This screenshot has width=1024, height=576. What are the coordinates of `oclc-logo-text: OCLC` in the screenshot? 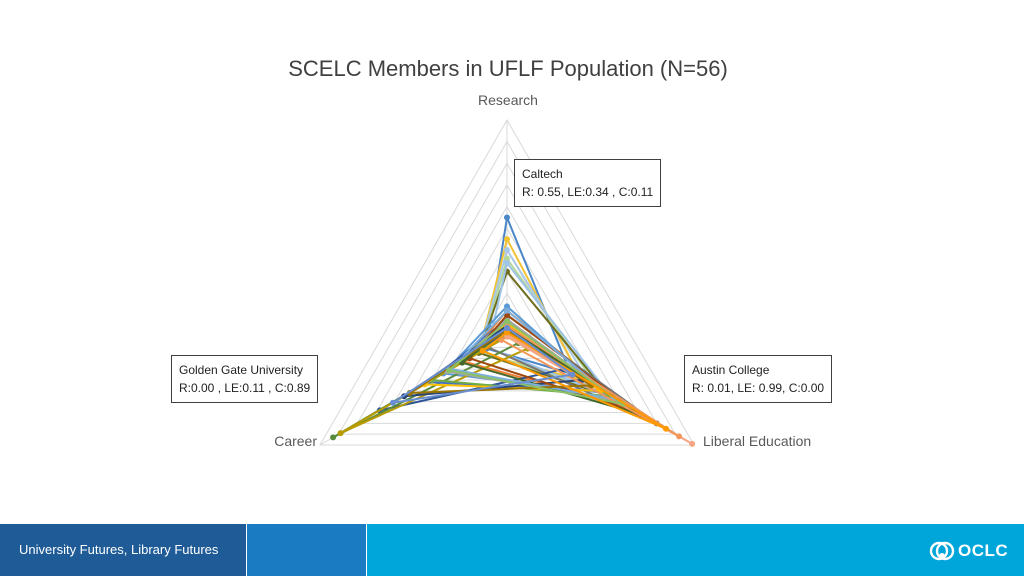 It's located at (983, 550).